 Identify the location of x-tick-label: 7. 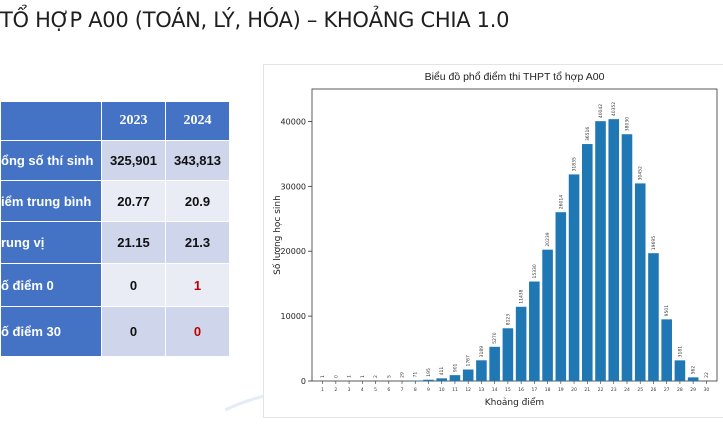
(402, 390).